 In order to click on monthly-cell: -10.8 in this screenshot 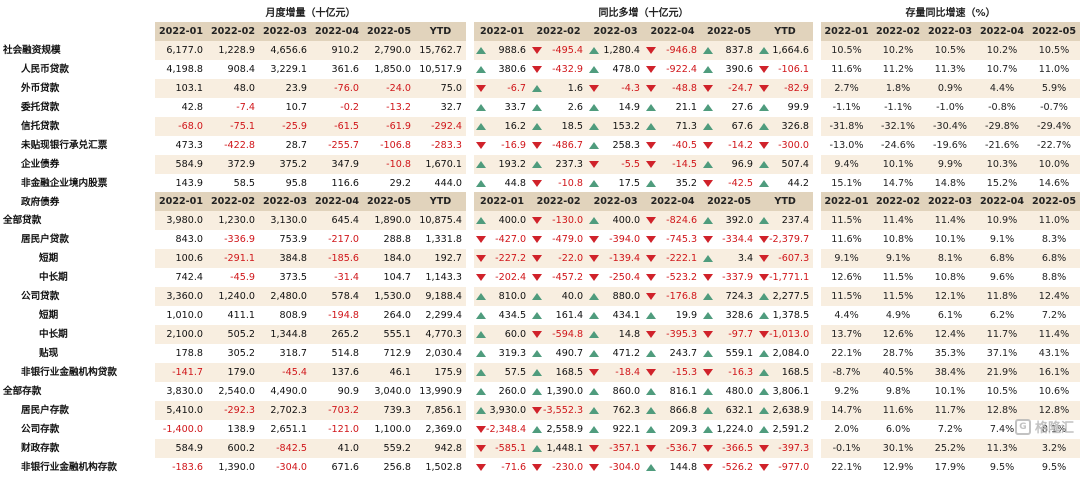, I will do `click(398, 164)`.